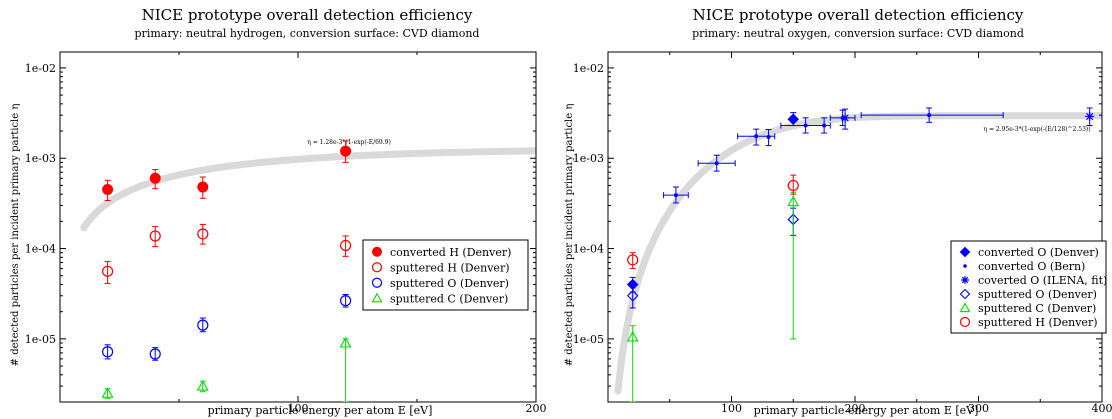  I want to click on x-tick-label: 300, so click(978, 408).